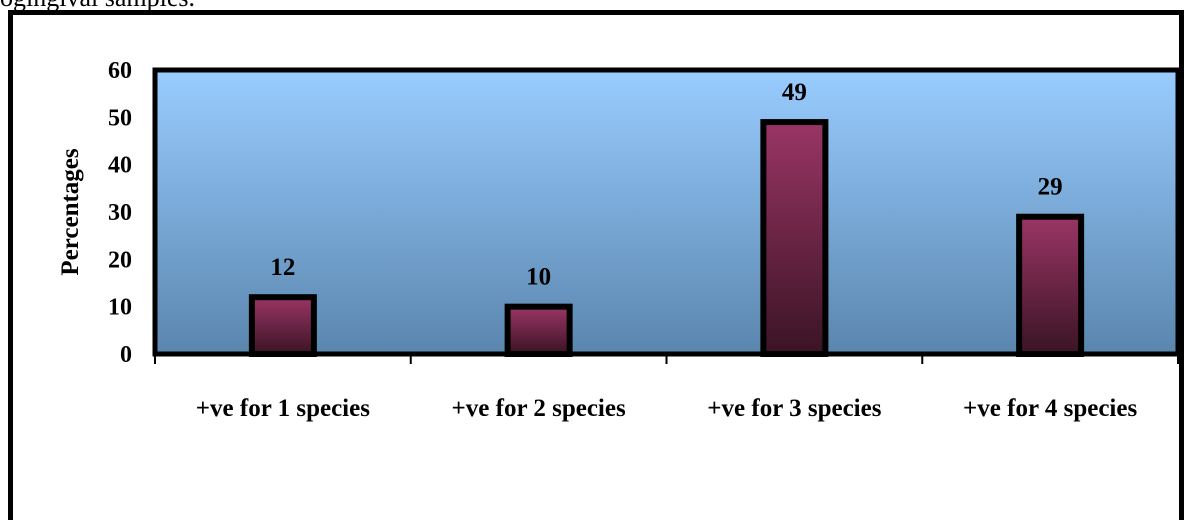 This screenshot has height=520, width=1192. What do you see at coordinates (120, 166) in the screenshot?
I see `y-tick-label: 40` at bounding box center [120, 166].